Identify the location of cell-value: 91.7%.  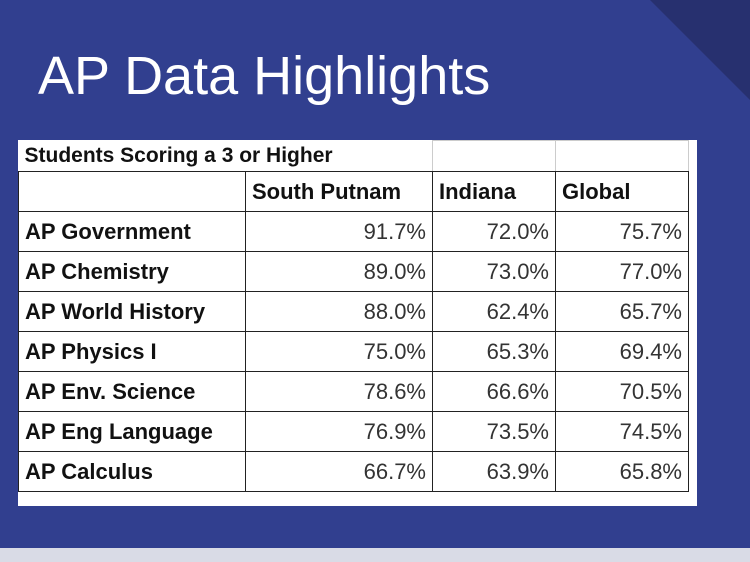
(339, 231).